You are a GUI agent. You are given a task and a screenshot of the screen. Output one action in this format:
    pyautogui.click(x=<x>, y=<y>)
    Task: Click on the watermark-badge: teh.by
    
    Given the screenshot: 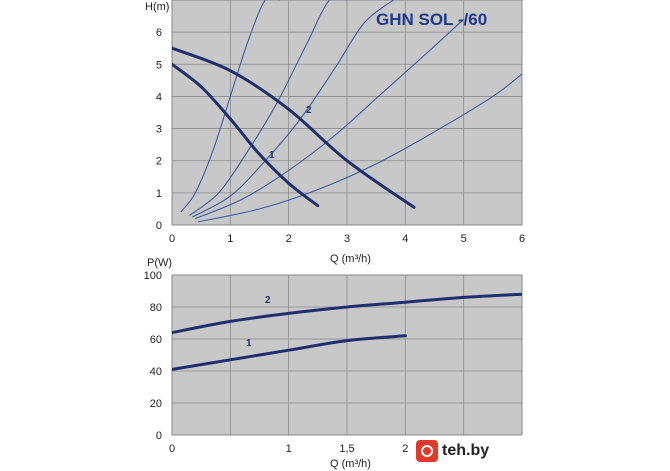 What is the action you would take?
    pyautogui.click(x=454, y=451)
    